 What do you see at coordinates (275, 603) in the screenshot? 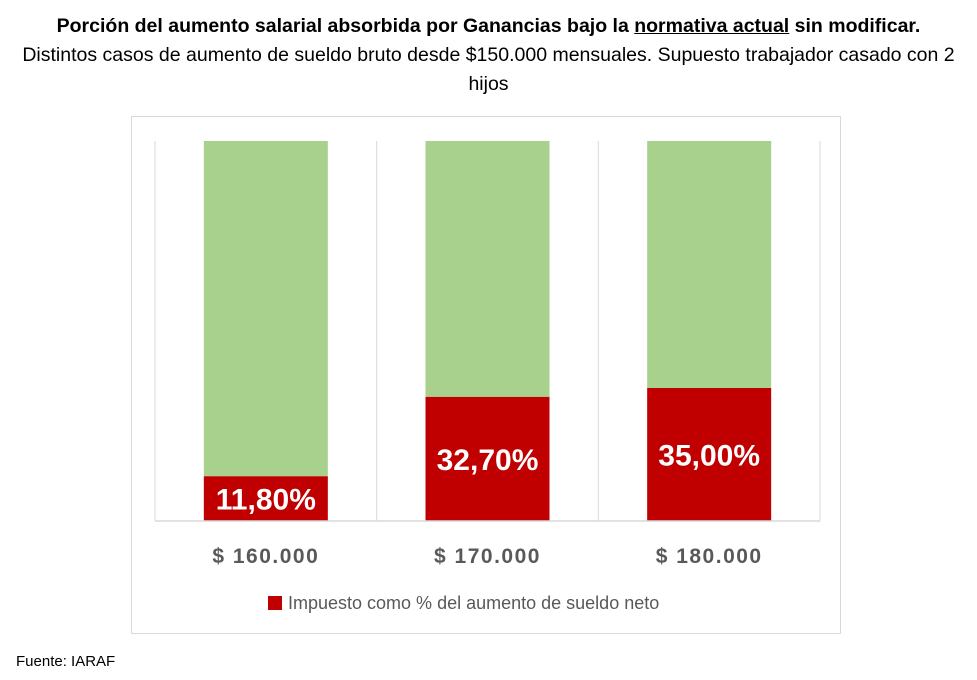
I see `legend-swatch` at bounding box center [275, 603].